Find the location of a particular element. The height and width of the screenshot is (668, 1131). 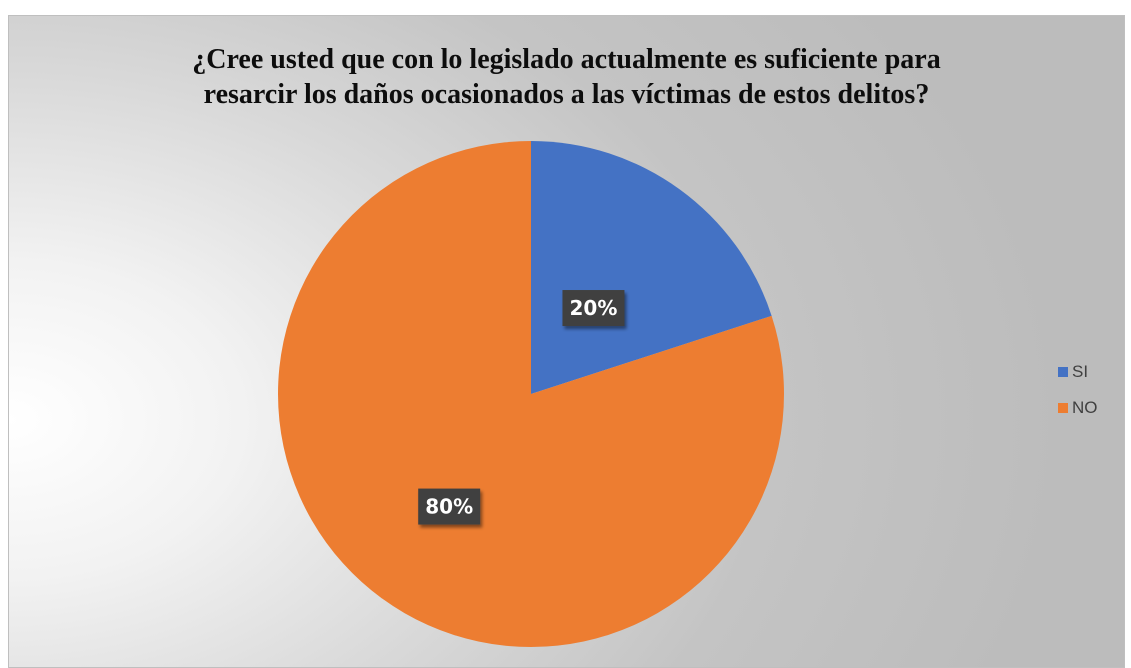

legend: SI NO is located at coordinates (1078, 397).